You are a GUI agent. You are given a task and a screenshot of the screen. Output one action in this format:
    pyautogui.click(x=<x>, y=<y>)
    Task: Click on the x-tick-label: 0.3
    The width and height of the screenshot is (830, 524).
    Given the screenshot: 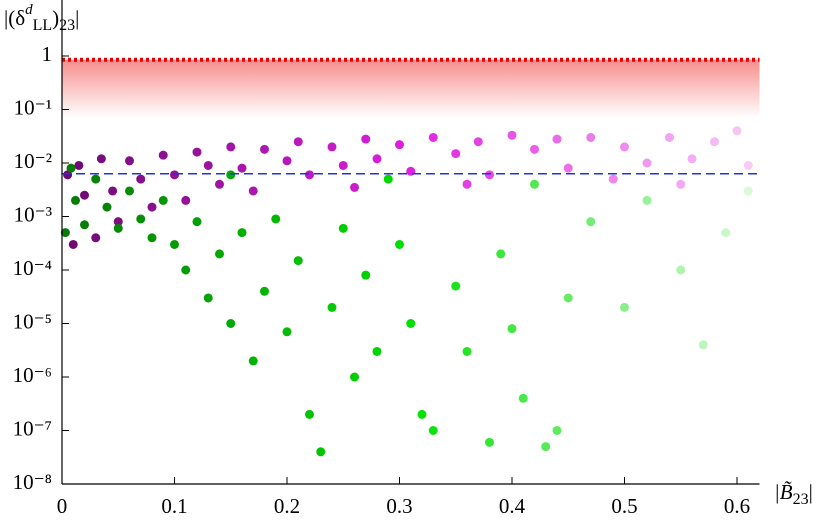 What is the action you would take?
    pyautogui.click(x=399, y=506)
    